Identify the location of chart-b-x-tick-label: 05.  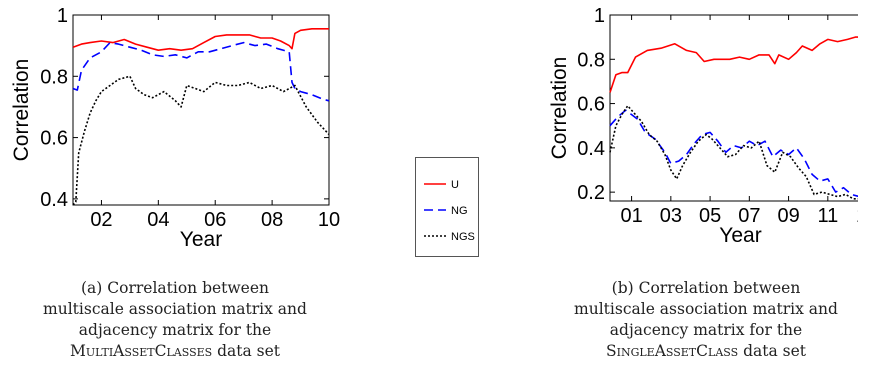
(710, 216).